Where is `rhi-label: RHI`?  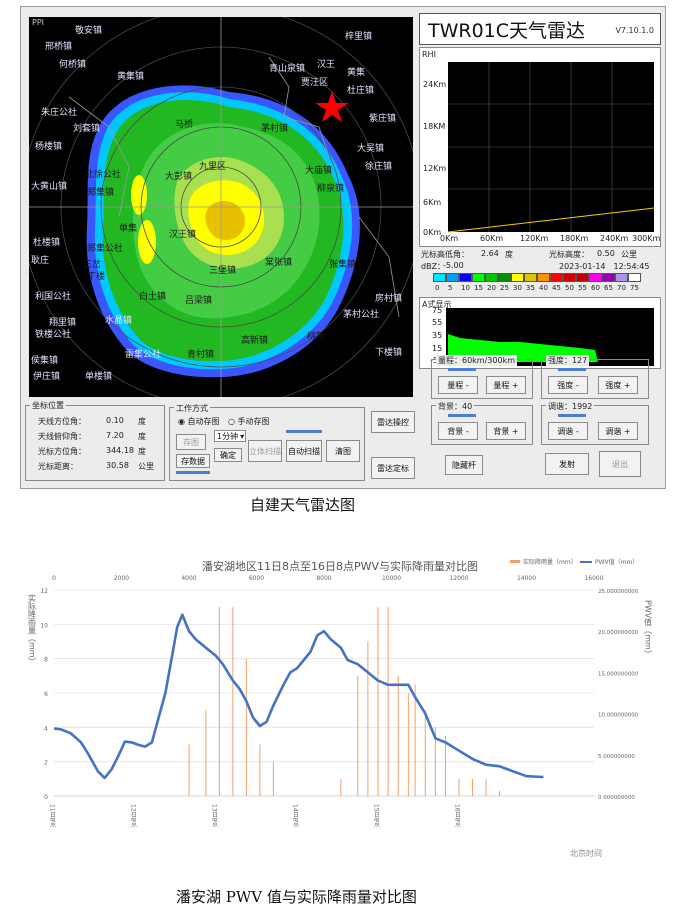
rhi-label: RHI is located at coordinates (429, 54).